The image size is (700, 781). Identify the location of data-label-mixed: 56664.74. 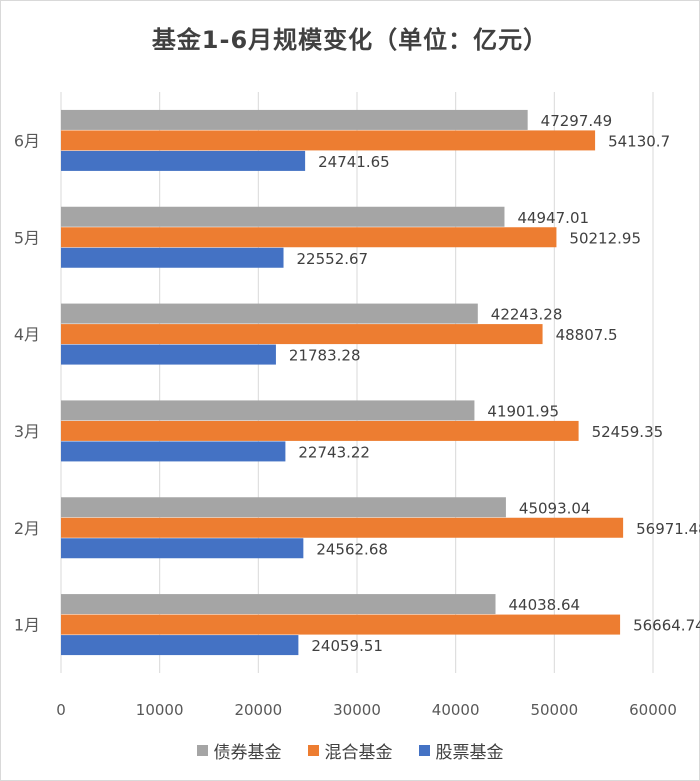
(666, 626).